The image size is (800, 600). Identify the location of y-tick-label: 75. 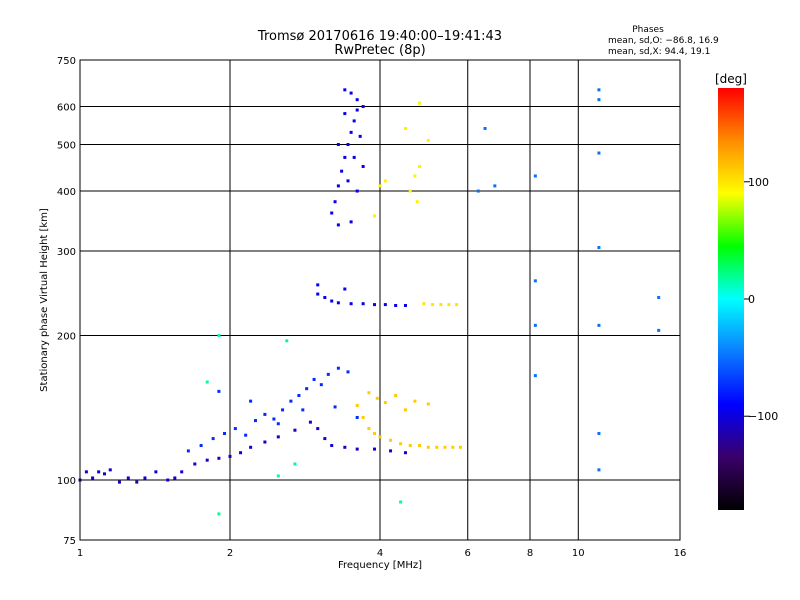
(69, 541).